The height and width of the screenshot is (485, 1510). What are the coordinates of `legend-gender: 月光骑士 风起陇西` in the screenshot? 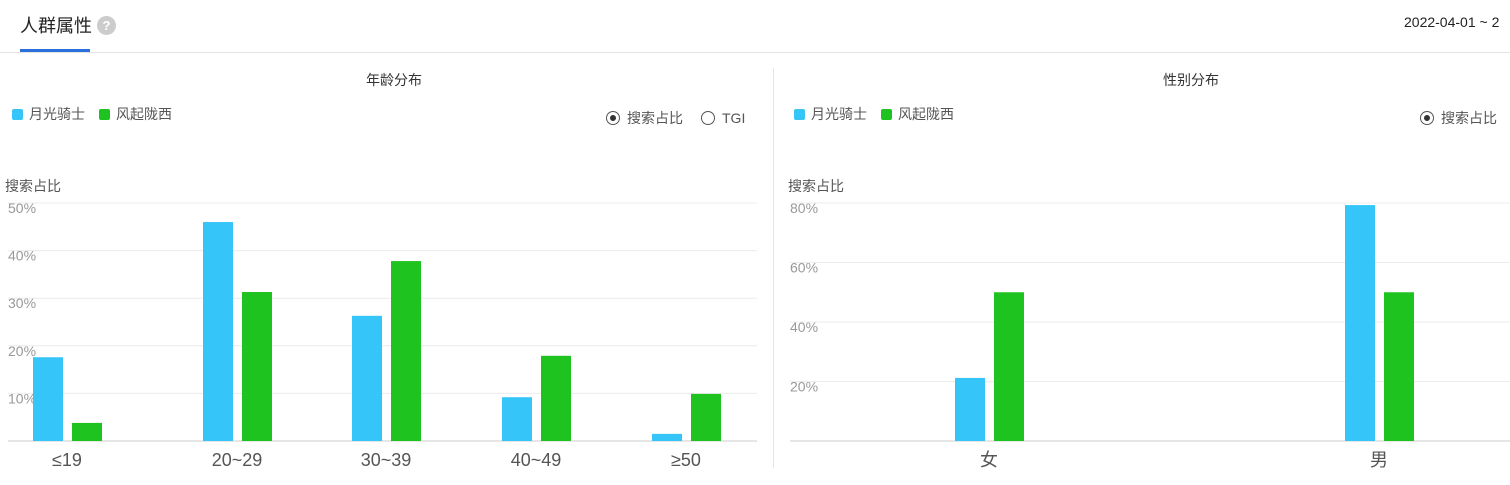 It's located at (881, 114).